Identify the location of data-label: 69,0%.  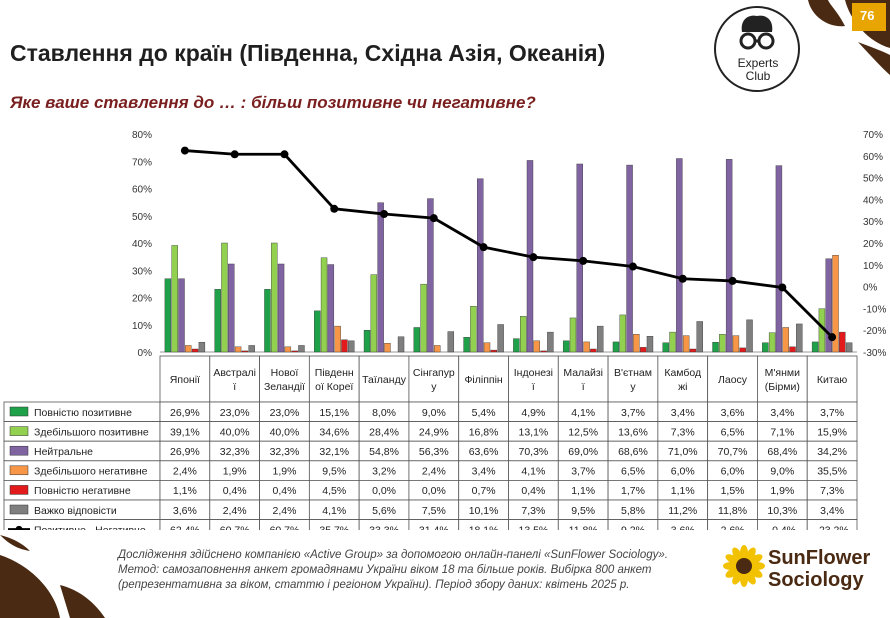
(583, 452).